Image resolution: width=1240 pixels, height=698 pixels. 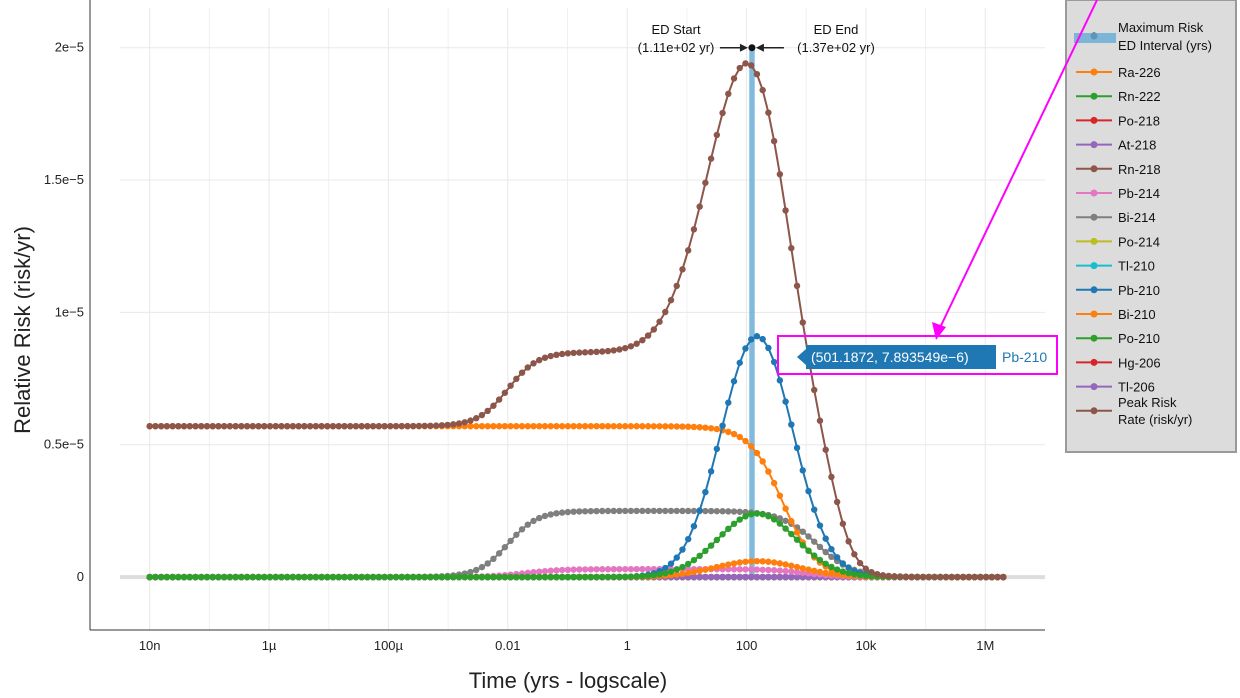 What do you see at coordinates (752, 48) in the screenshot?
I see `max-risk-point` at bounding box center [752, 48].